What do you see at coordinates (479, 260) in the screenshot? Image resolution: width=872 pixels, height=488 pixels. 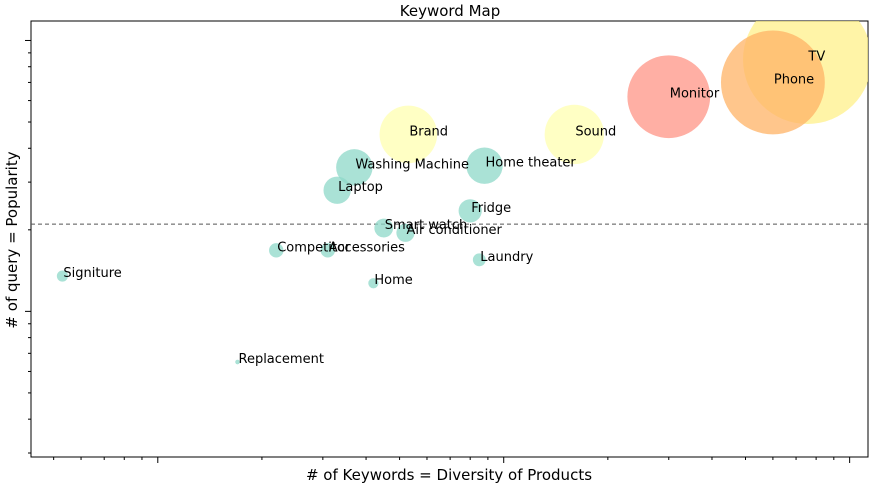 I see `bubble-laundry` at bounding box center [479, 260].